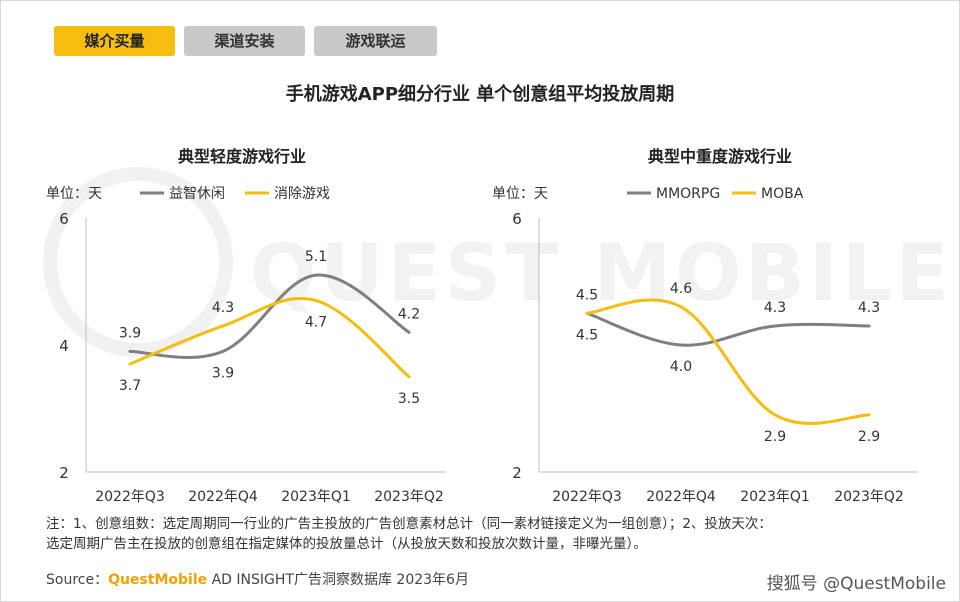  I want to click on chart-0-series-1-label-3: 3.5, so click(409, 399).